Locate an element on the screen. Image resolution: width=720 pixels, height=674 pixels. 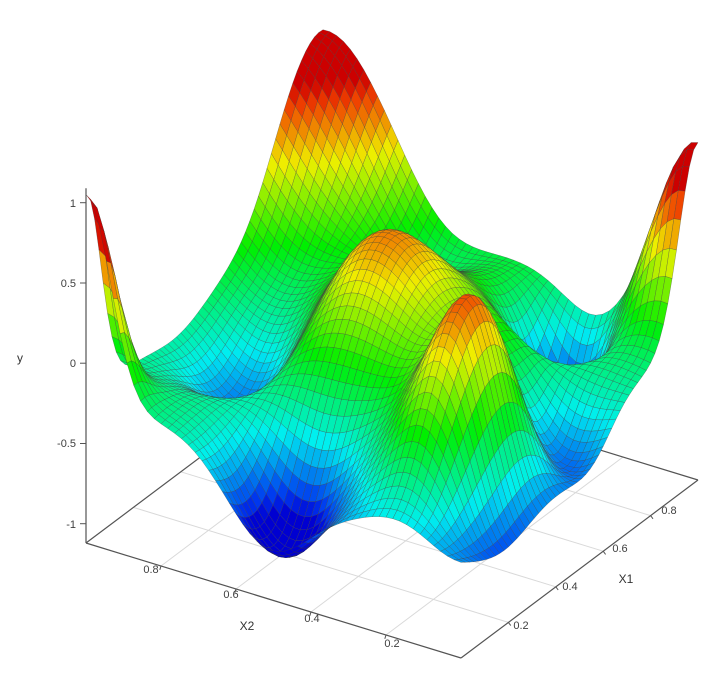
svg-text: y is located at coordinates (20, 358).